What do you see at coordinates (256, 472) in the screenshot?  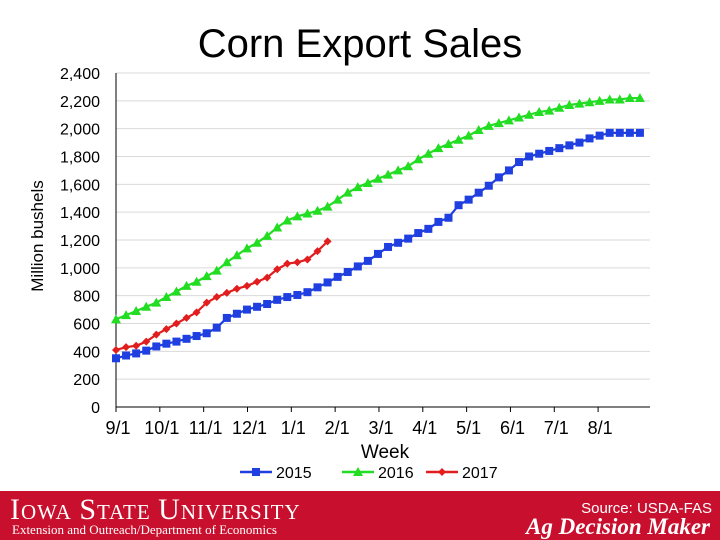 I see `legend-marker-2015` at bounding box center [256, 472].